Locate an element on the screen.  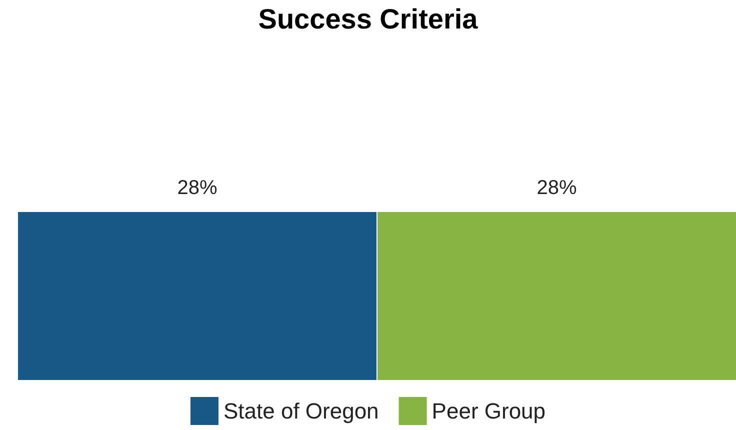
legend-label: Peer Group is located at coordinates (489, 411).